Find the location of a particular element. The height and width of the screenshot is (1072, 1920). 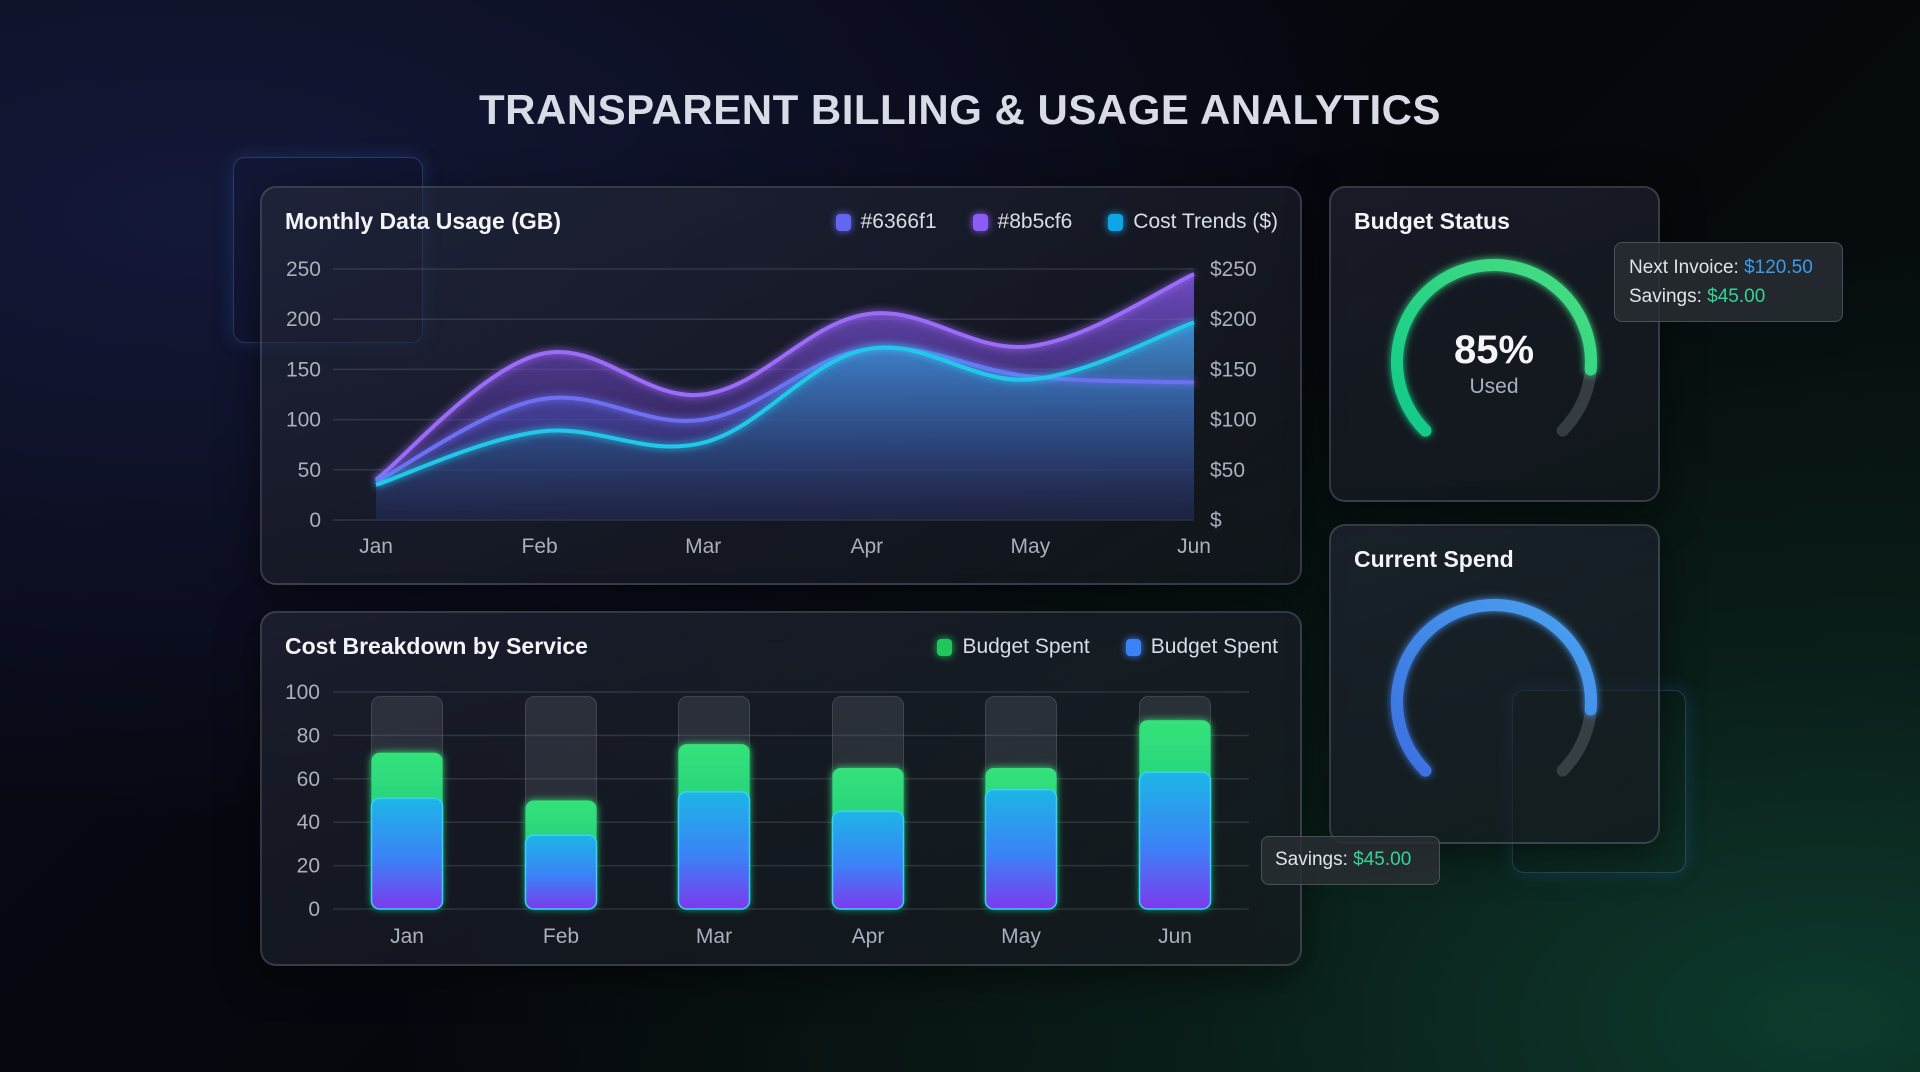

y-tick-label: 40 is located at coordinates (308, 822).